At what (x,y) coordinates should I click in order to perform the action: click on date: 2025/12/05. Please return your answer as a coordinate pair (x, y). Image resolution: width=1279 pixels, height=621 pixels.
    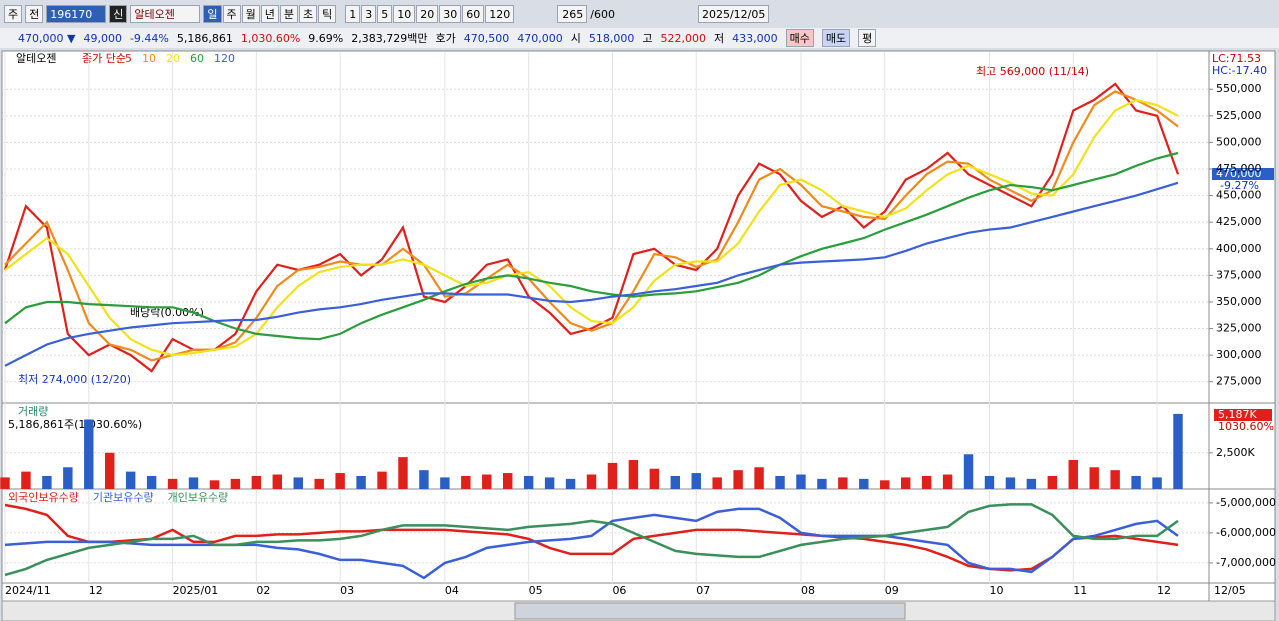
    Looking at the image, I should click on (733, 14).